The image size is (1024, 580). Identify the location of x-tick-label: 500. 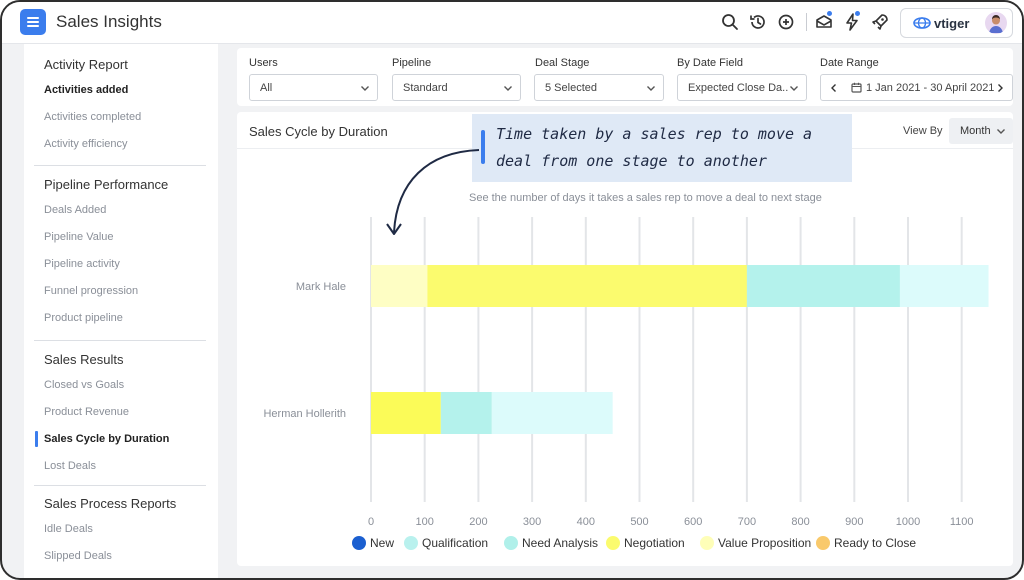
(639, 522).